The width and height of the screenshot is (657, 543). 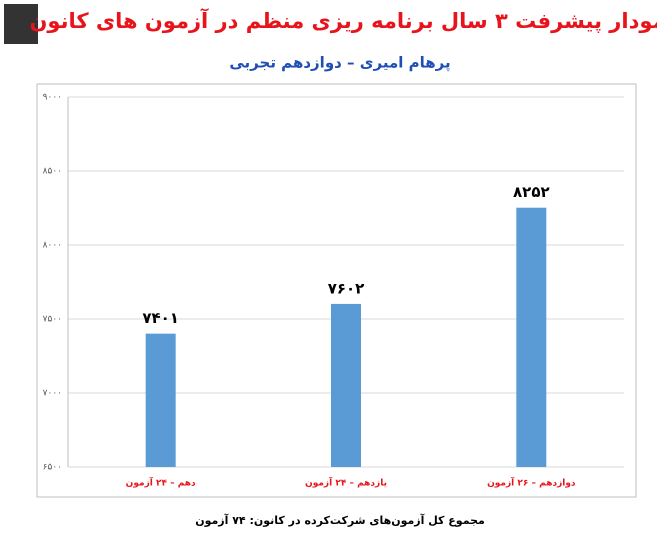 What do you see at coordinates (160, 318) in the screenshot?
I see `value-label: ۷۴۰۱` at bounding box center [160, 318].